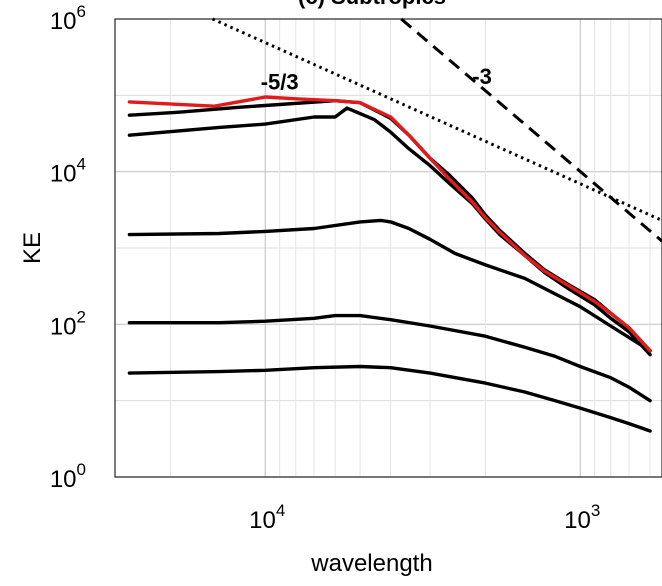 This screenshot has width=662, height=586. I want to click on y-tick-label: 10⁴, so click(68, 171).